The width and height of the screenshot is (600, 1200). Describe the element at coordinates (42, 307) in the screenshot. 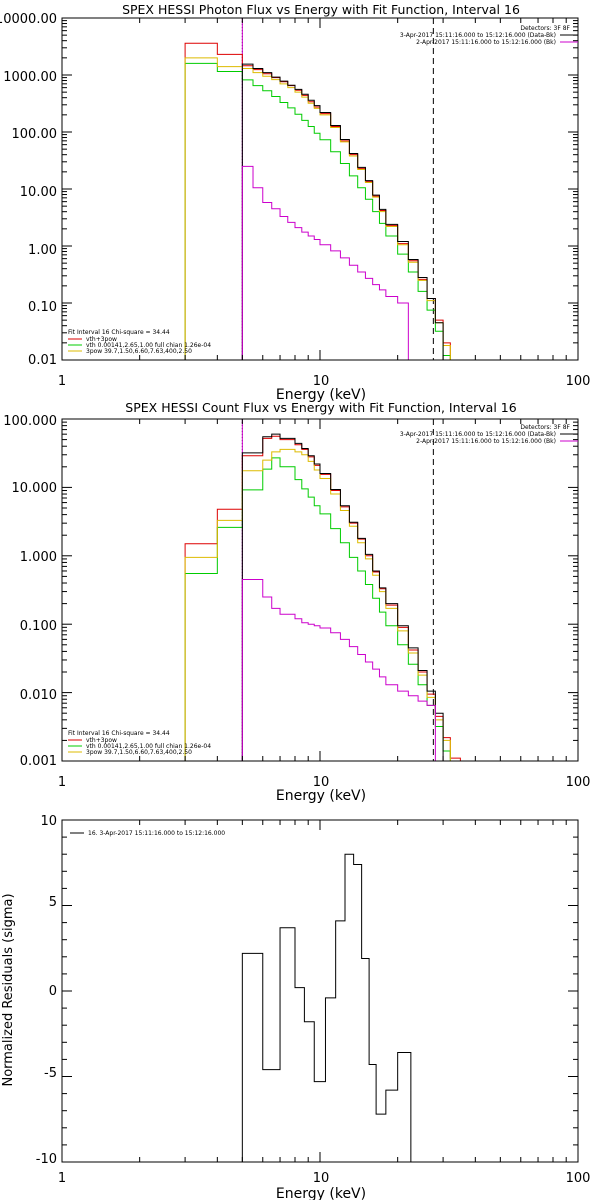

I see `y-tick-label: 0.10` at that location.